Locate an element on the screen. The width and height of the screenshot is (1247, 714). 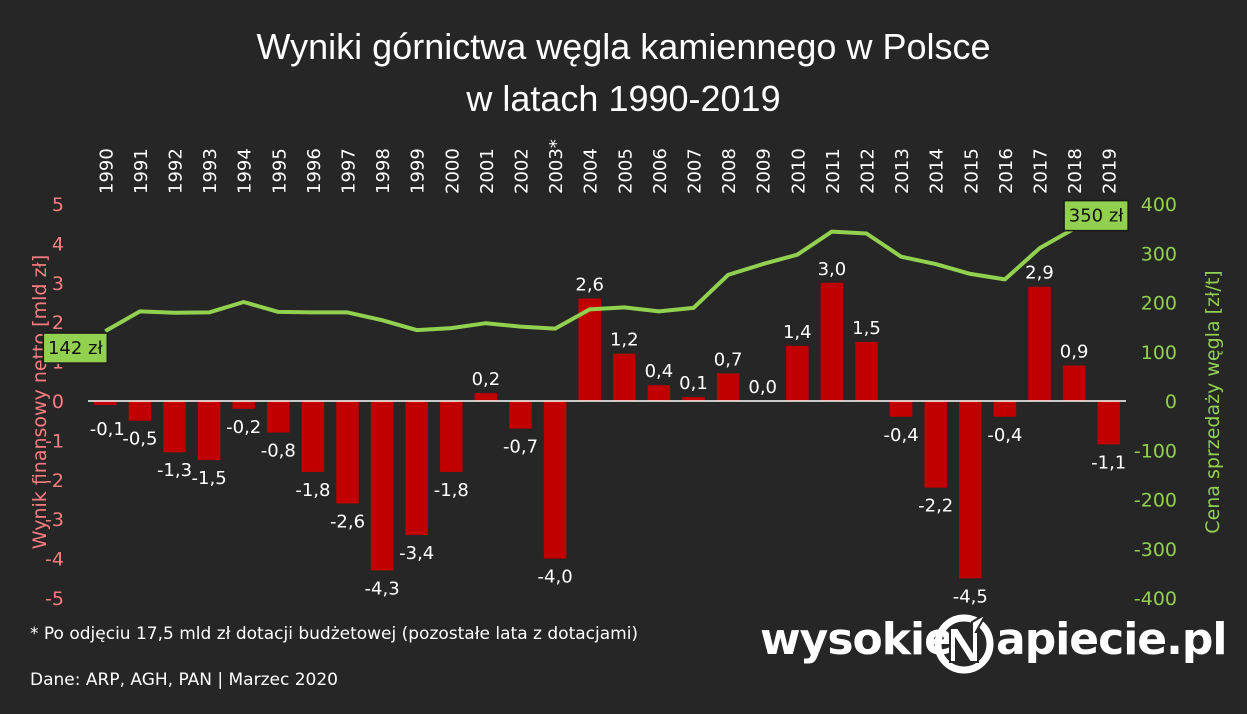
bar-data-label: 3,0 is located at coordinates (832, 269).